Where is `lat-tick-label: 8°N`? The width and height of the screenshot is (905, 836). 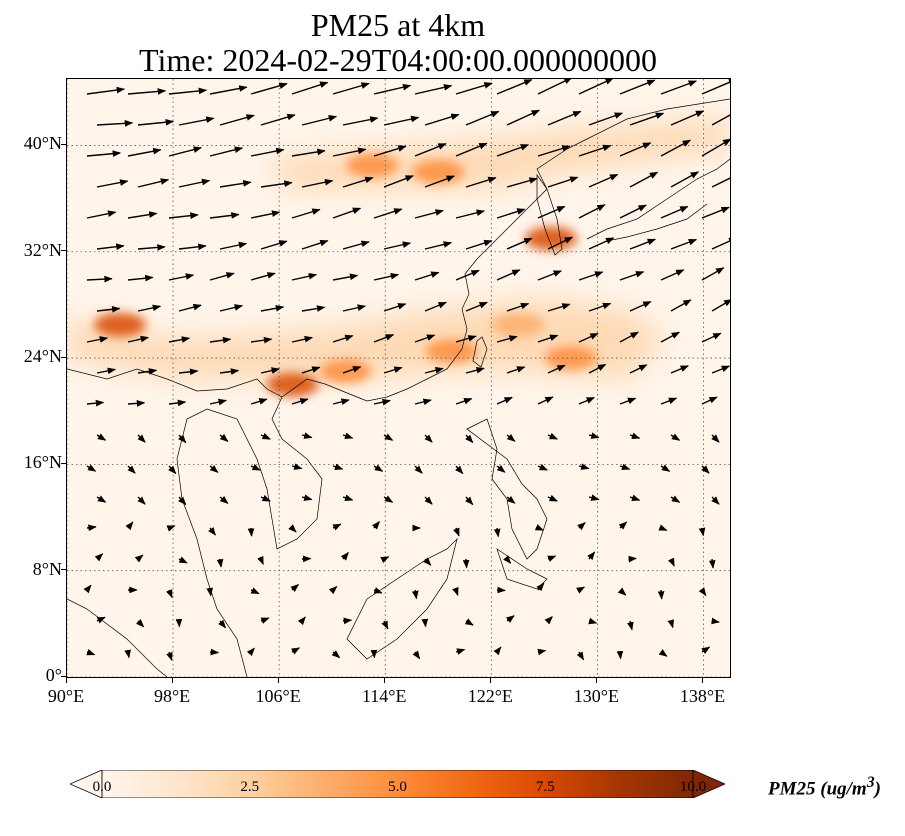
lat-tick-label: 8°N is located at coordinates (47, 568).